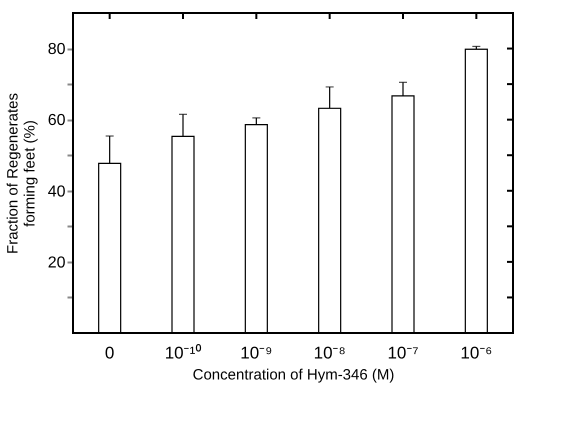 The height and width of the screenshot is (426, 579). Describe the element at coordinates (57, 191) in the screenshot. I see `y-tick-label: 40` at that location.